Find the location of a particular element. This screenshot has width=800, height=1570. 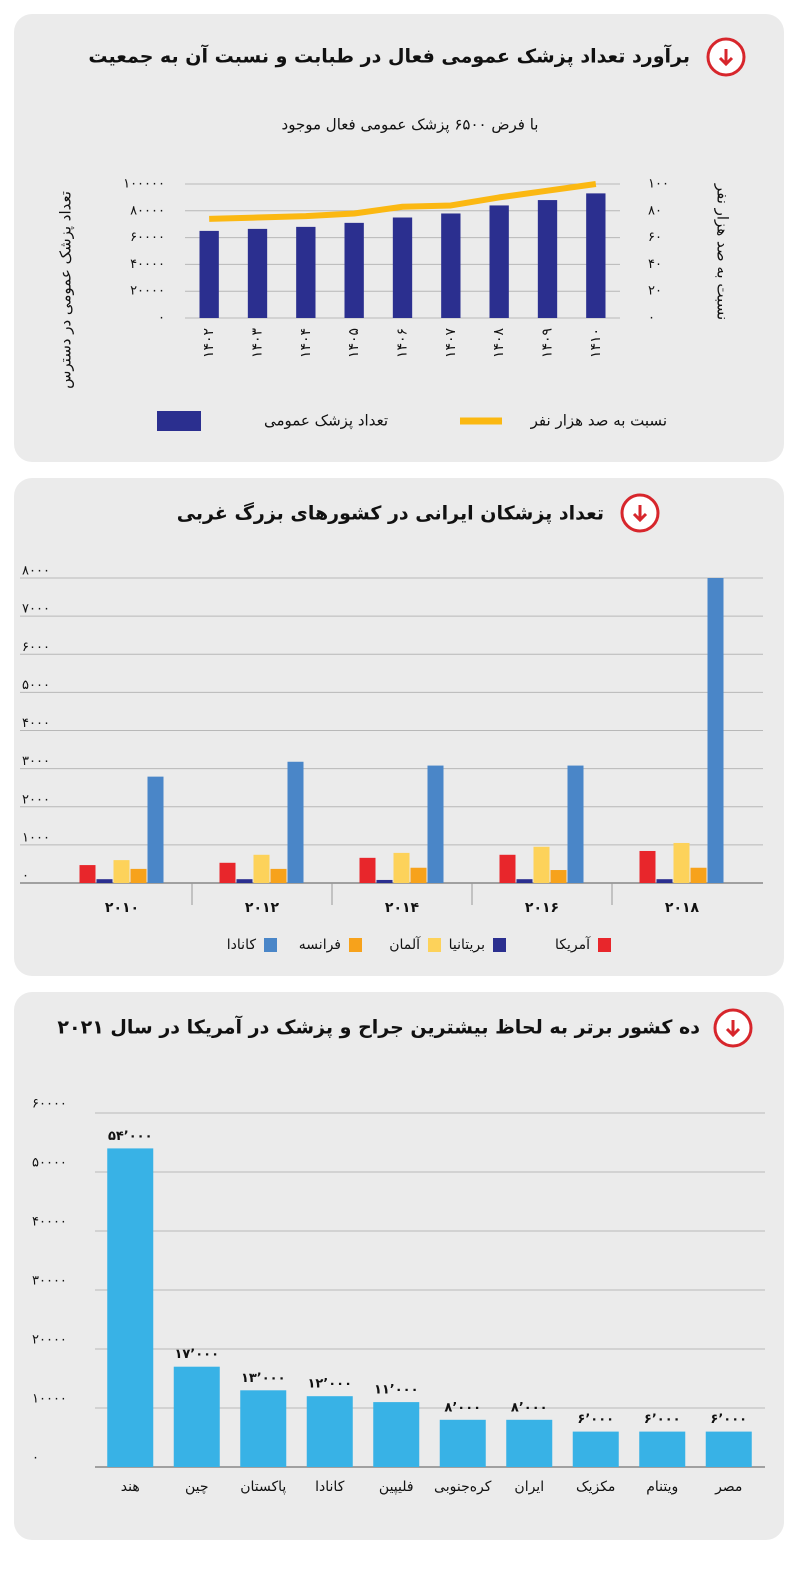

chart-title: تعداد پزشکان ایرانی در کشورهای بزرگ غربی is located at coordinates (390, 513).